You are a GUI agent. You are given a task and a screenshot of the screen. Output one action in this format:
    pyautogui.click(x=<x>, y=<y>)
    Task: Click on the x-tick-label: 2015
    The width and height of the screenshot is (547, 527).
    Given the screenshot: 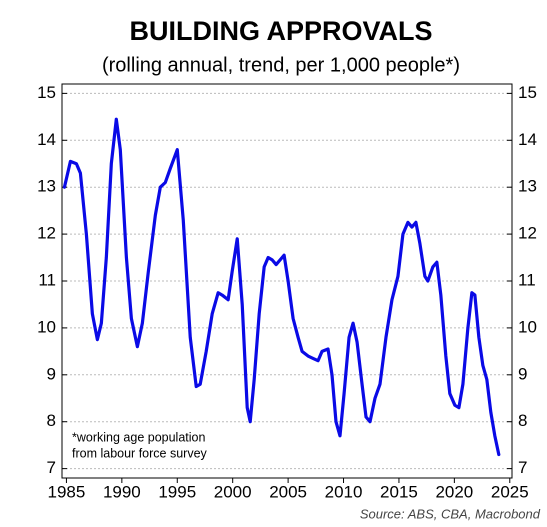 What is the action you would take?
    pyautogui.click(x=399, y=491)
    